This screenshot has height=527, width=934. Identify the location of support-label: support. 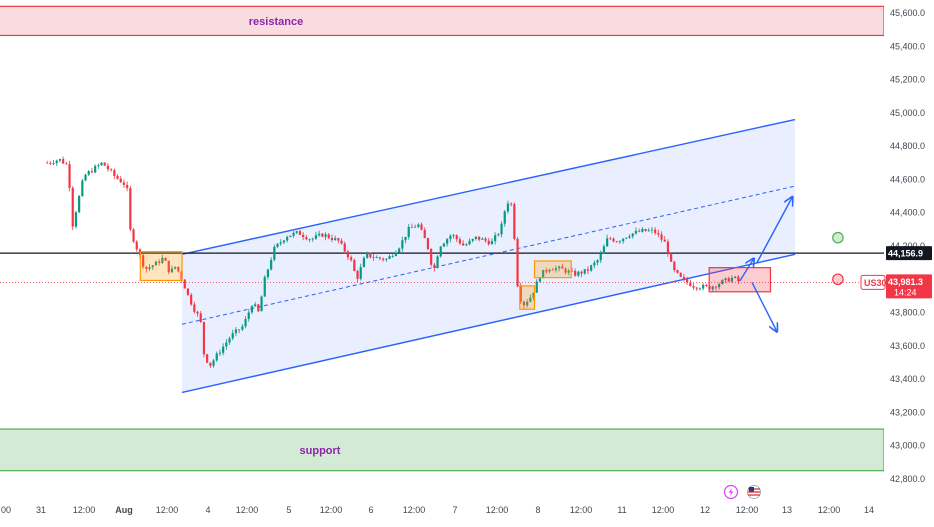
(320, 451).